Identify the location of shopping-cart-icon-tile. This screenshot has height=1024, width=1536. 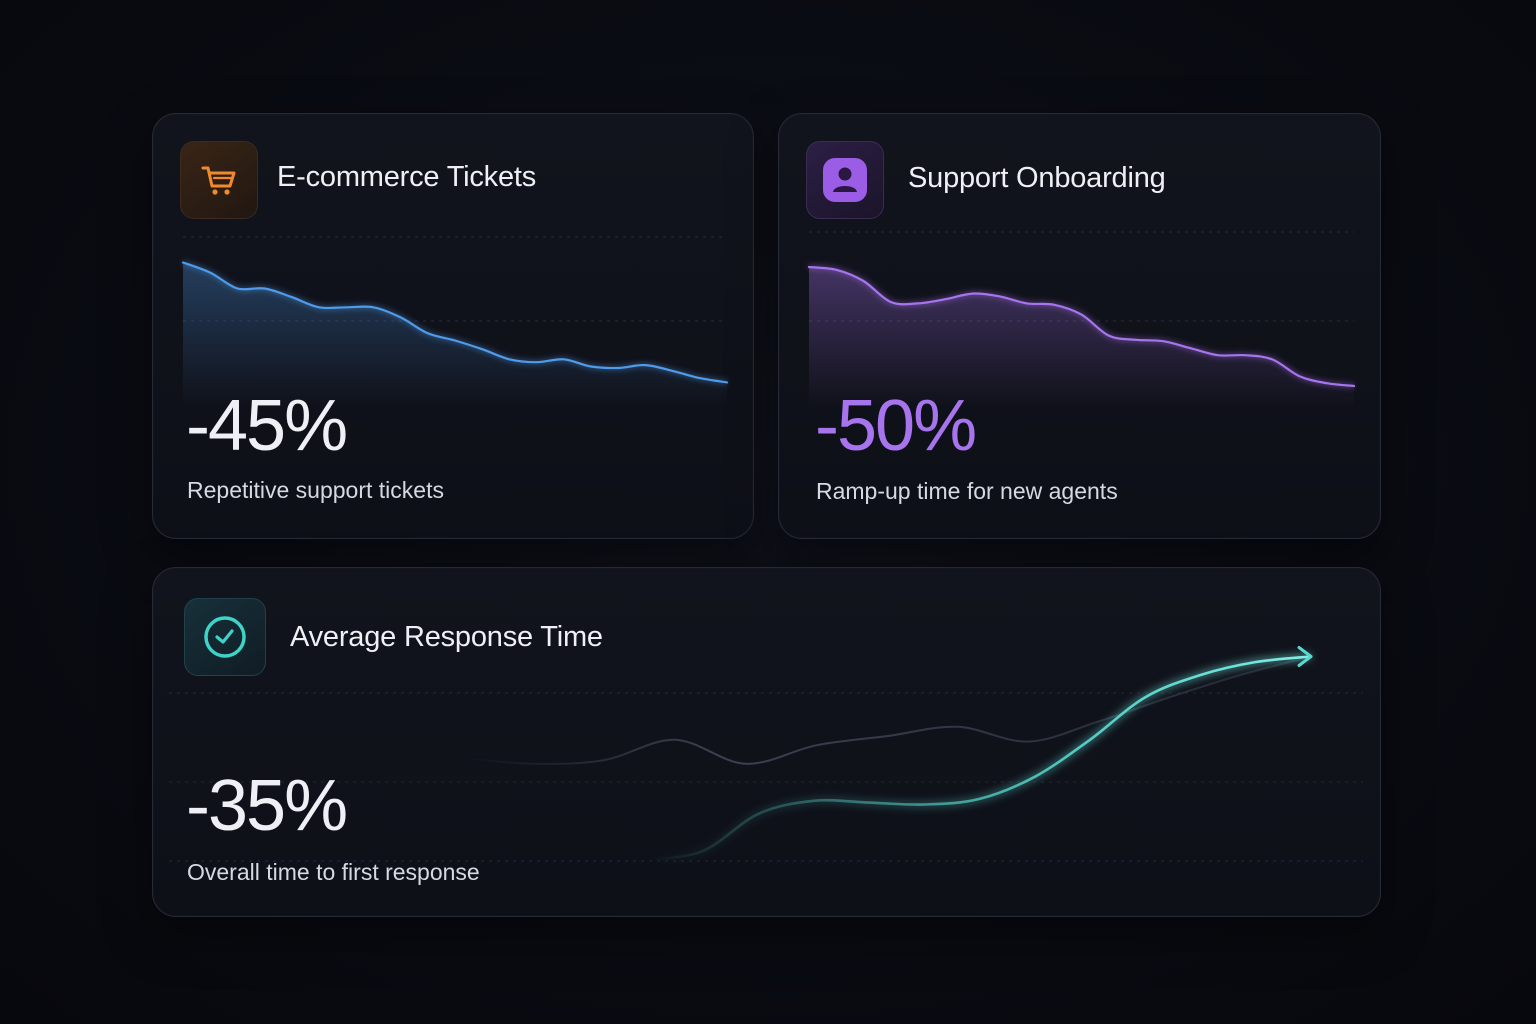
(219, 180).